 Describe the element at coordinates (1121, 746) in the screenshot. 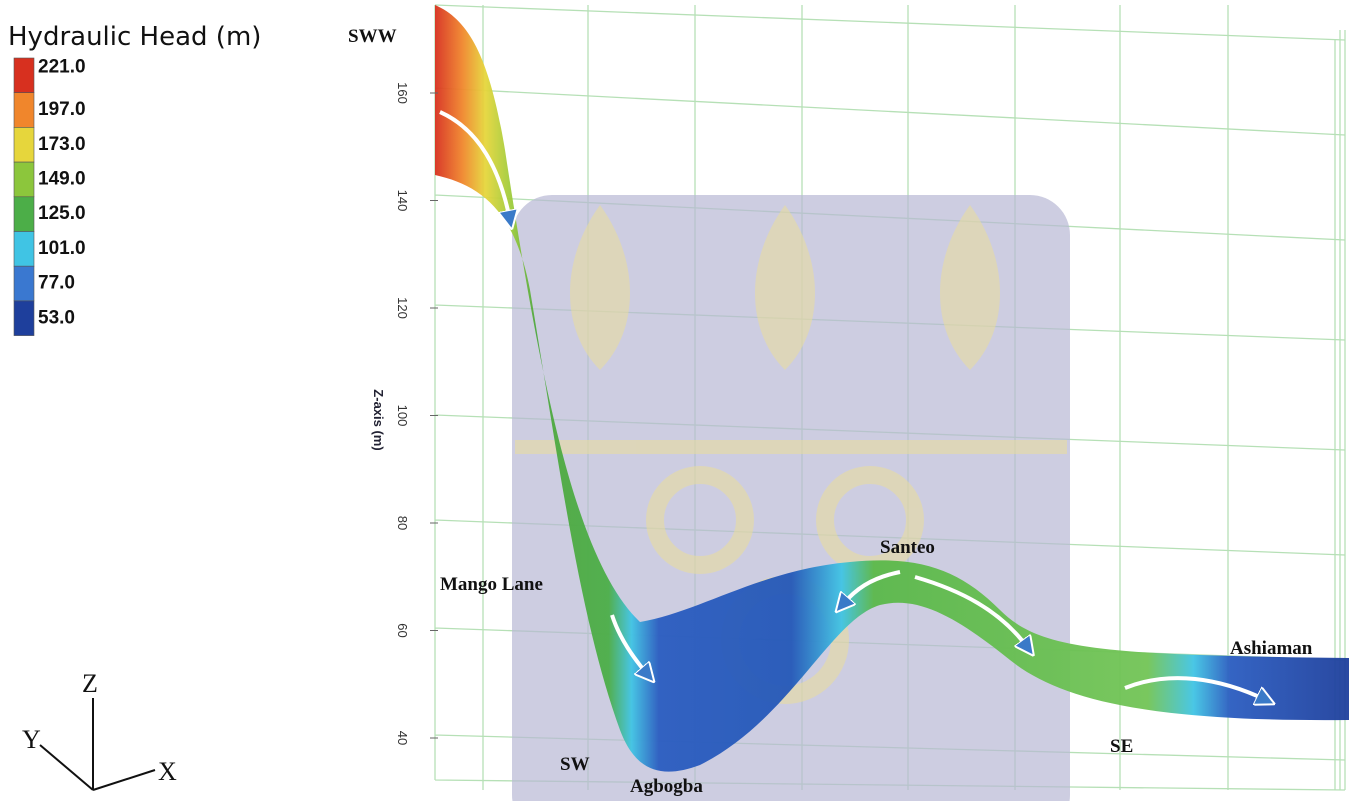

I see `place-label: SE` at that location.